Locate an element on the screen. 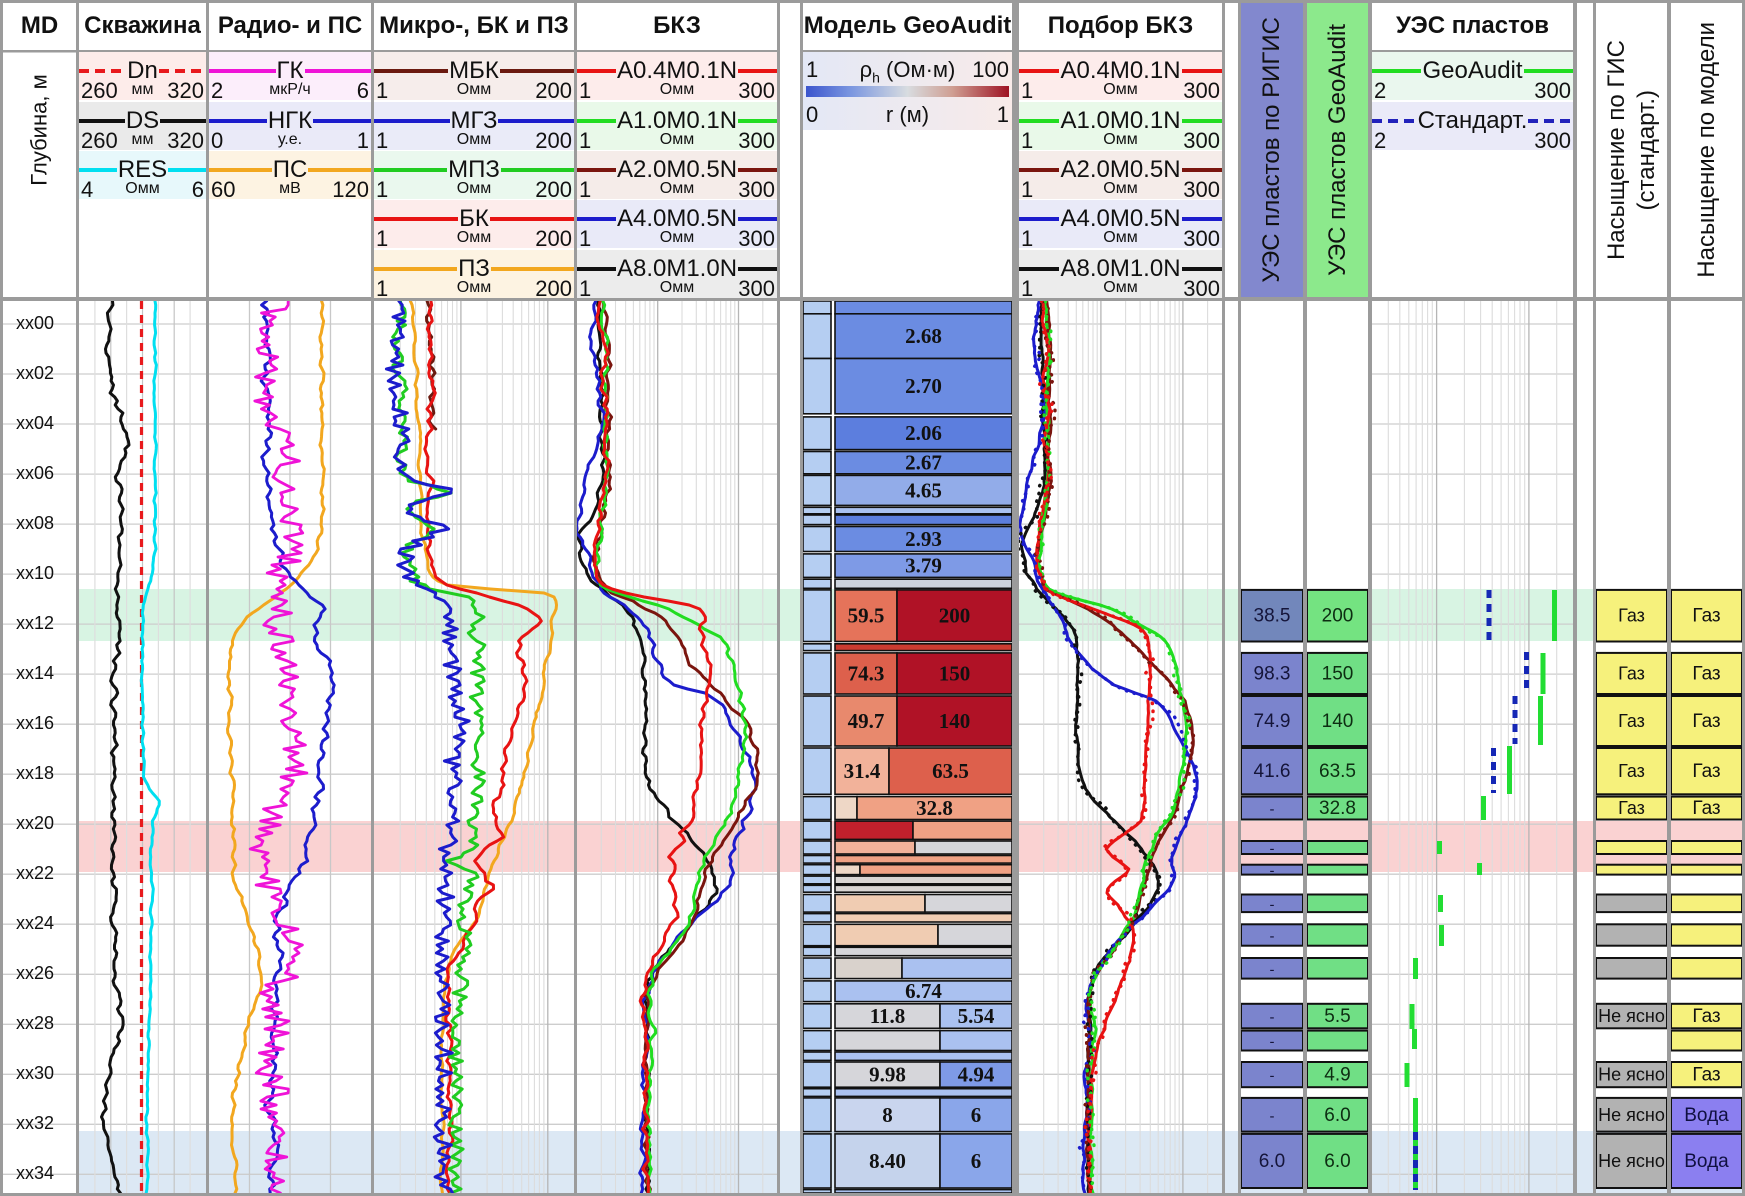 Image resolution: width=1745 pixels, height=1196 pixels. svg-text: 31.4 is located at coordinates (862, 771).